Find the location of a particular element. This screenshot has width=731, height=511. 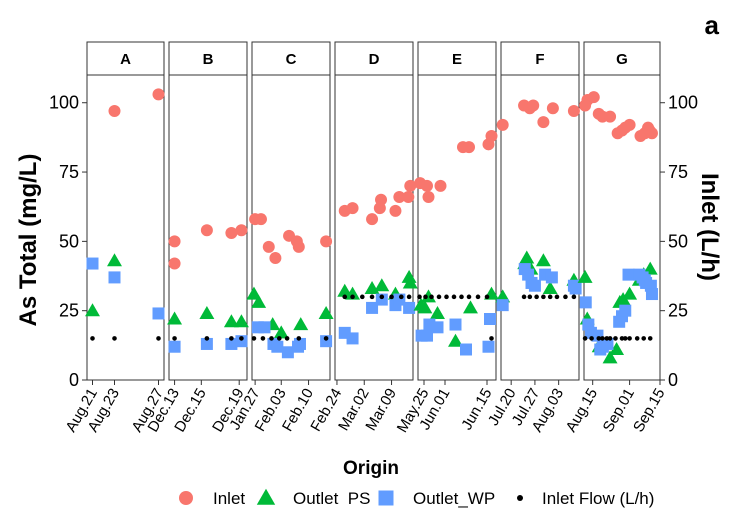

y-tick-label-right: 75 is located at coordinates (678, 172).